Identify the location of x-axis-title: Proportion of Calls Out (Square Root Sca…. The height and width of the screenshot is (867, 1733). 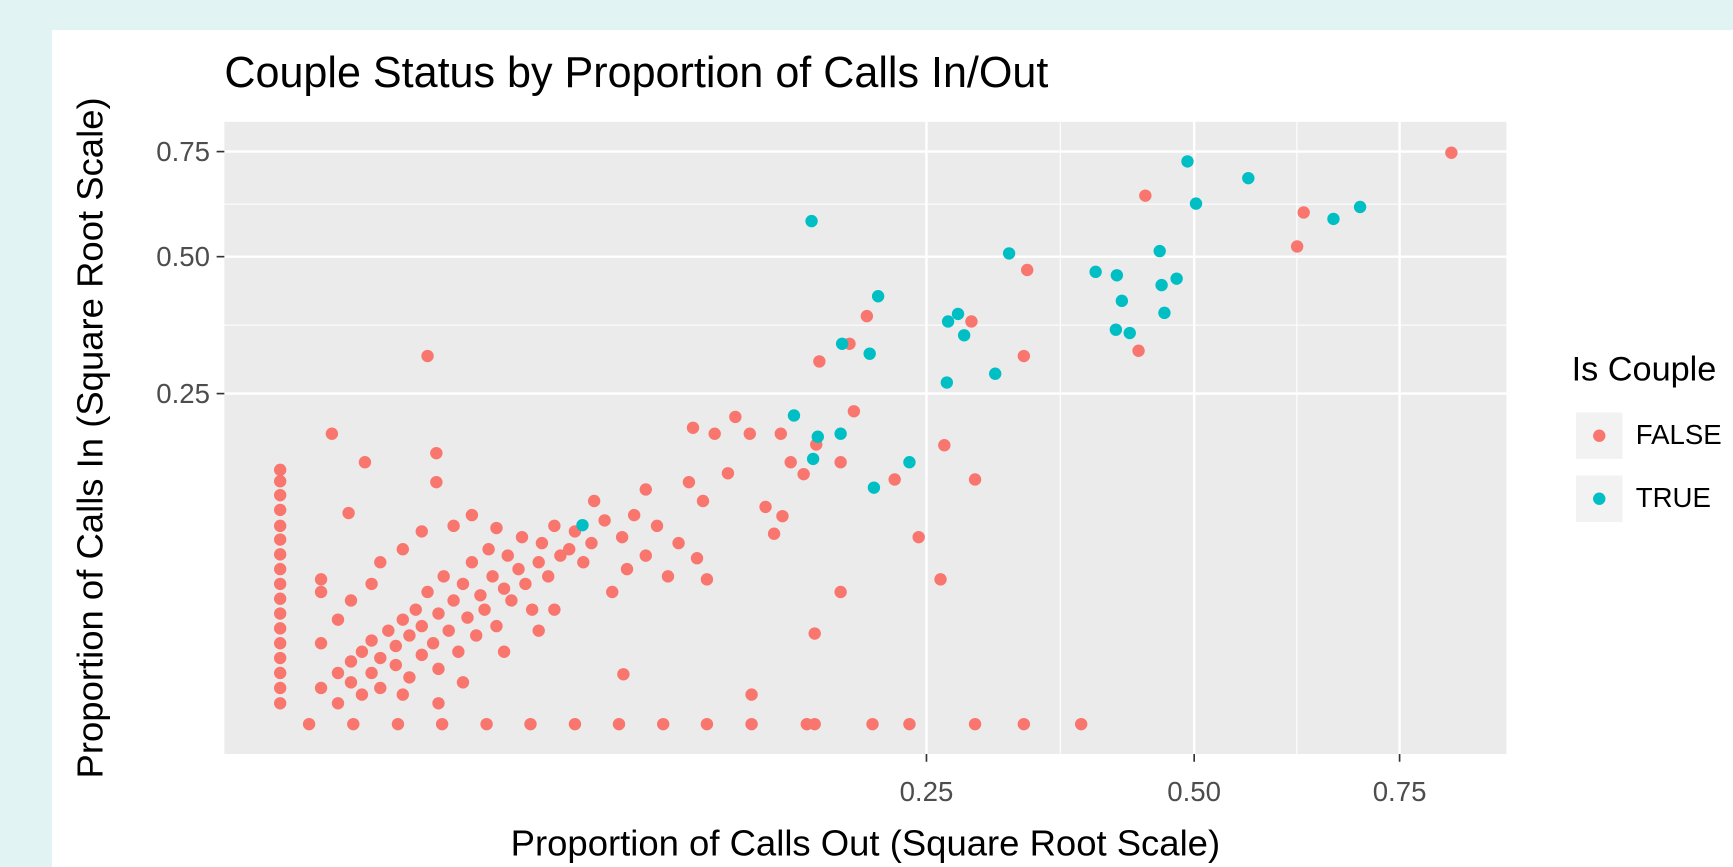
(865, 842).